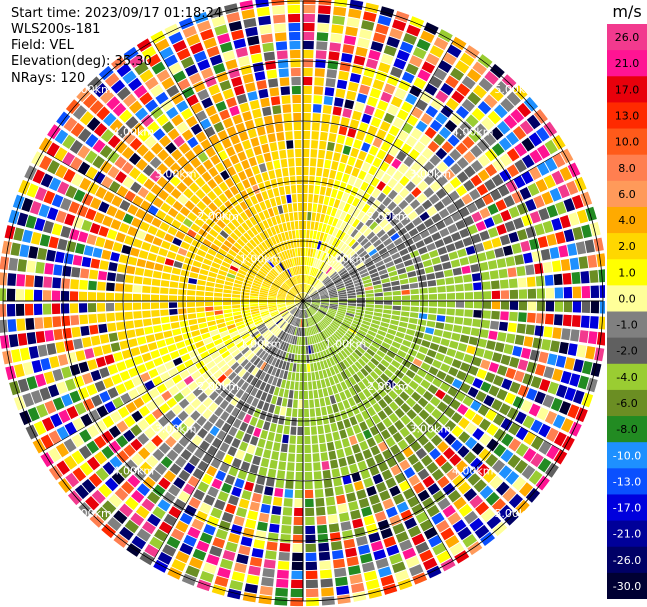 The height and width of the screenshot is (607, 647). I want to click on colorbar-swatch, so click(627, 142).